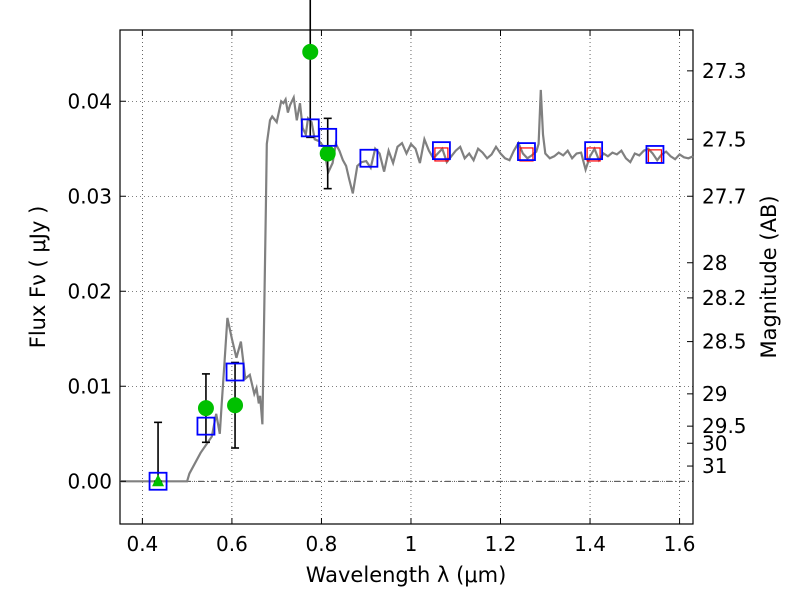  Describe the element at coordinates (724, 71) in the screenshot. I see `right-tick-label: 27.3` at that location.